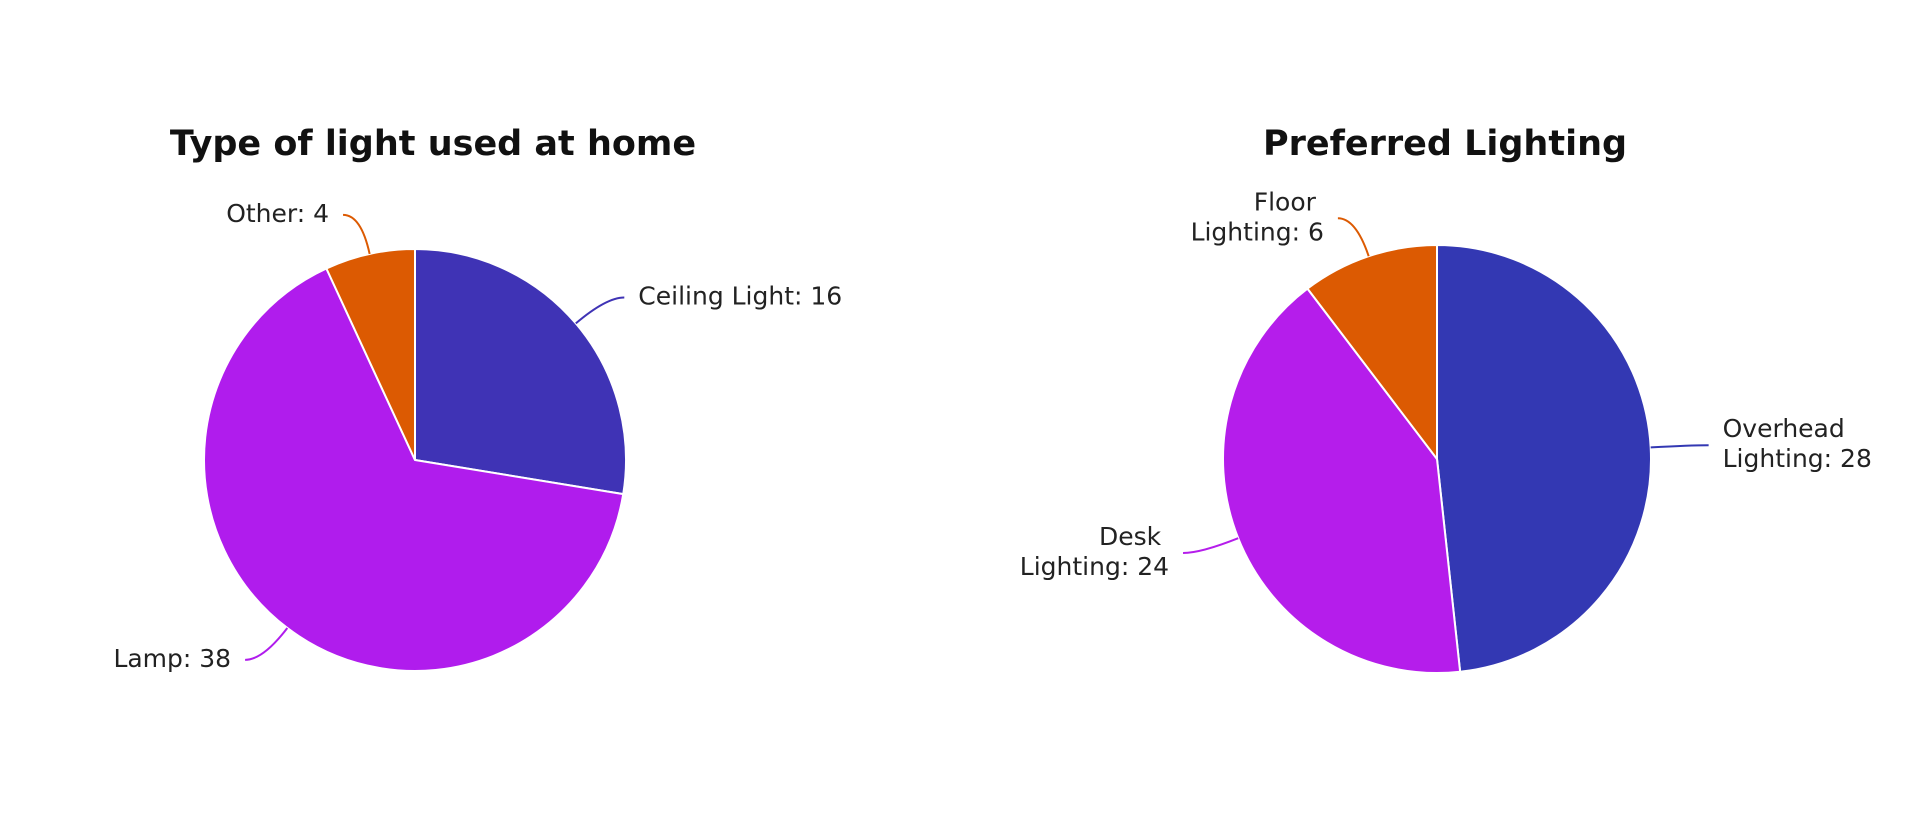  What do you see at coordinates (1445, 144) in the screenshot?
I see `chart-title: Preferred Lighting` at bounding box center [1445, 144].